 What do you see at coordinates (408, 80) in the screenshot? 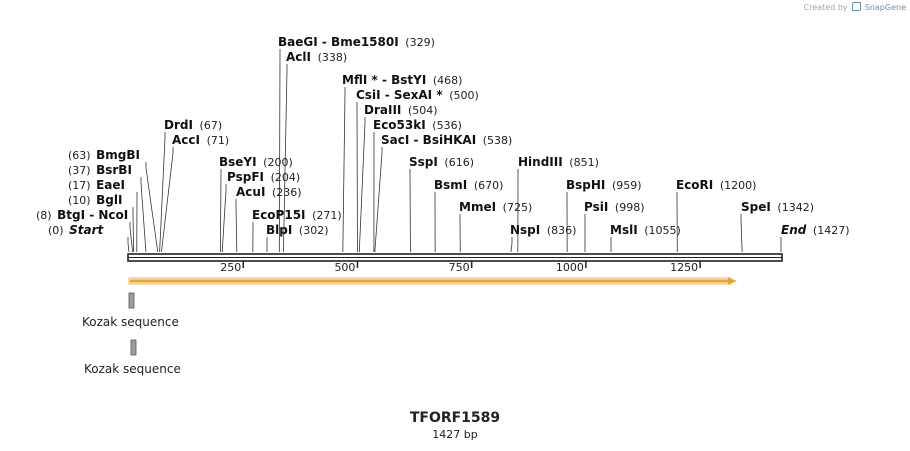
I see `enzyme-name: BstYI` at bounding box center [408, 80].